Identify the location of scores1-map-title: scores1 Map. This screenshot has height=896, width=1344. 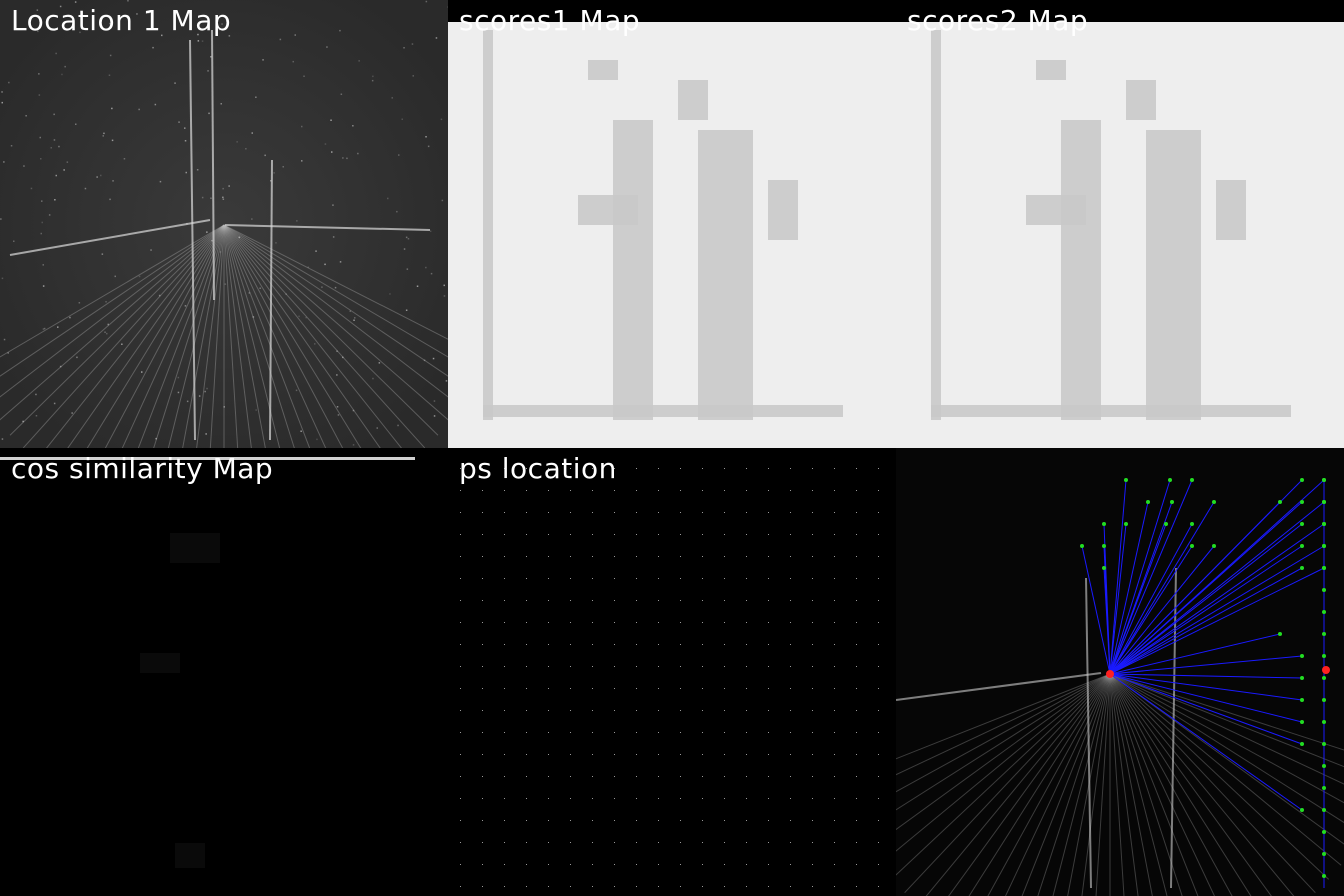
(550, 20).